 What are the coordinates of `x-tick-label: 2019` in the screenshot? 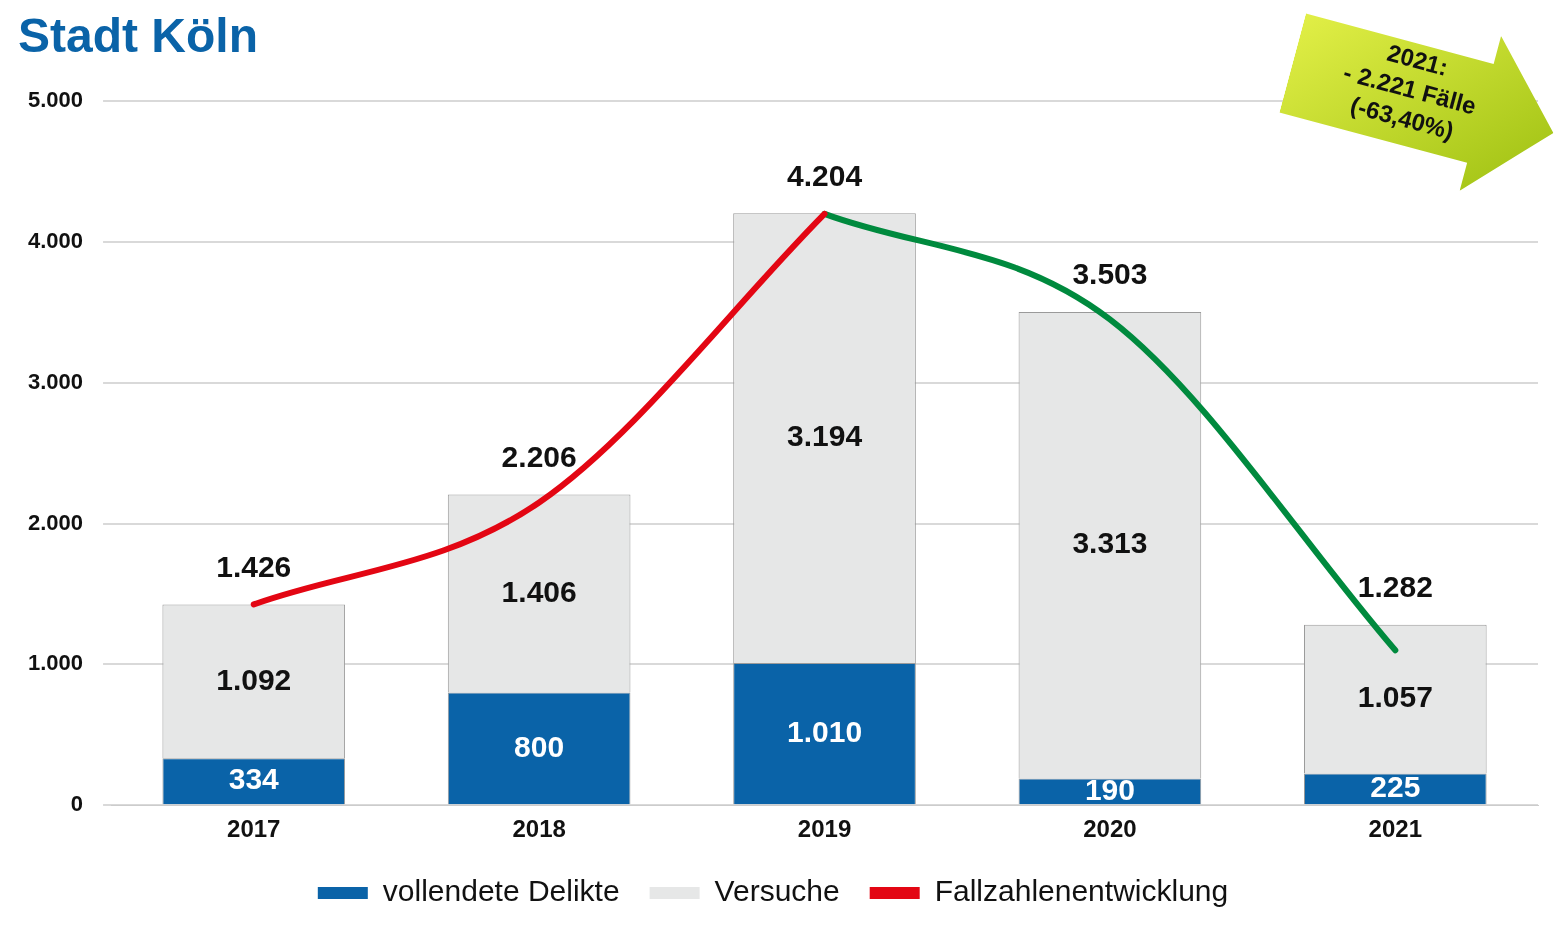 It's located at (824, 829).